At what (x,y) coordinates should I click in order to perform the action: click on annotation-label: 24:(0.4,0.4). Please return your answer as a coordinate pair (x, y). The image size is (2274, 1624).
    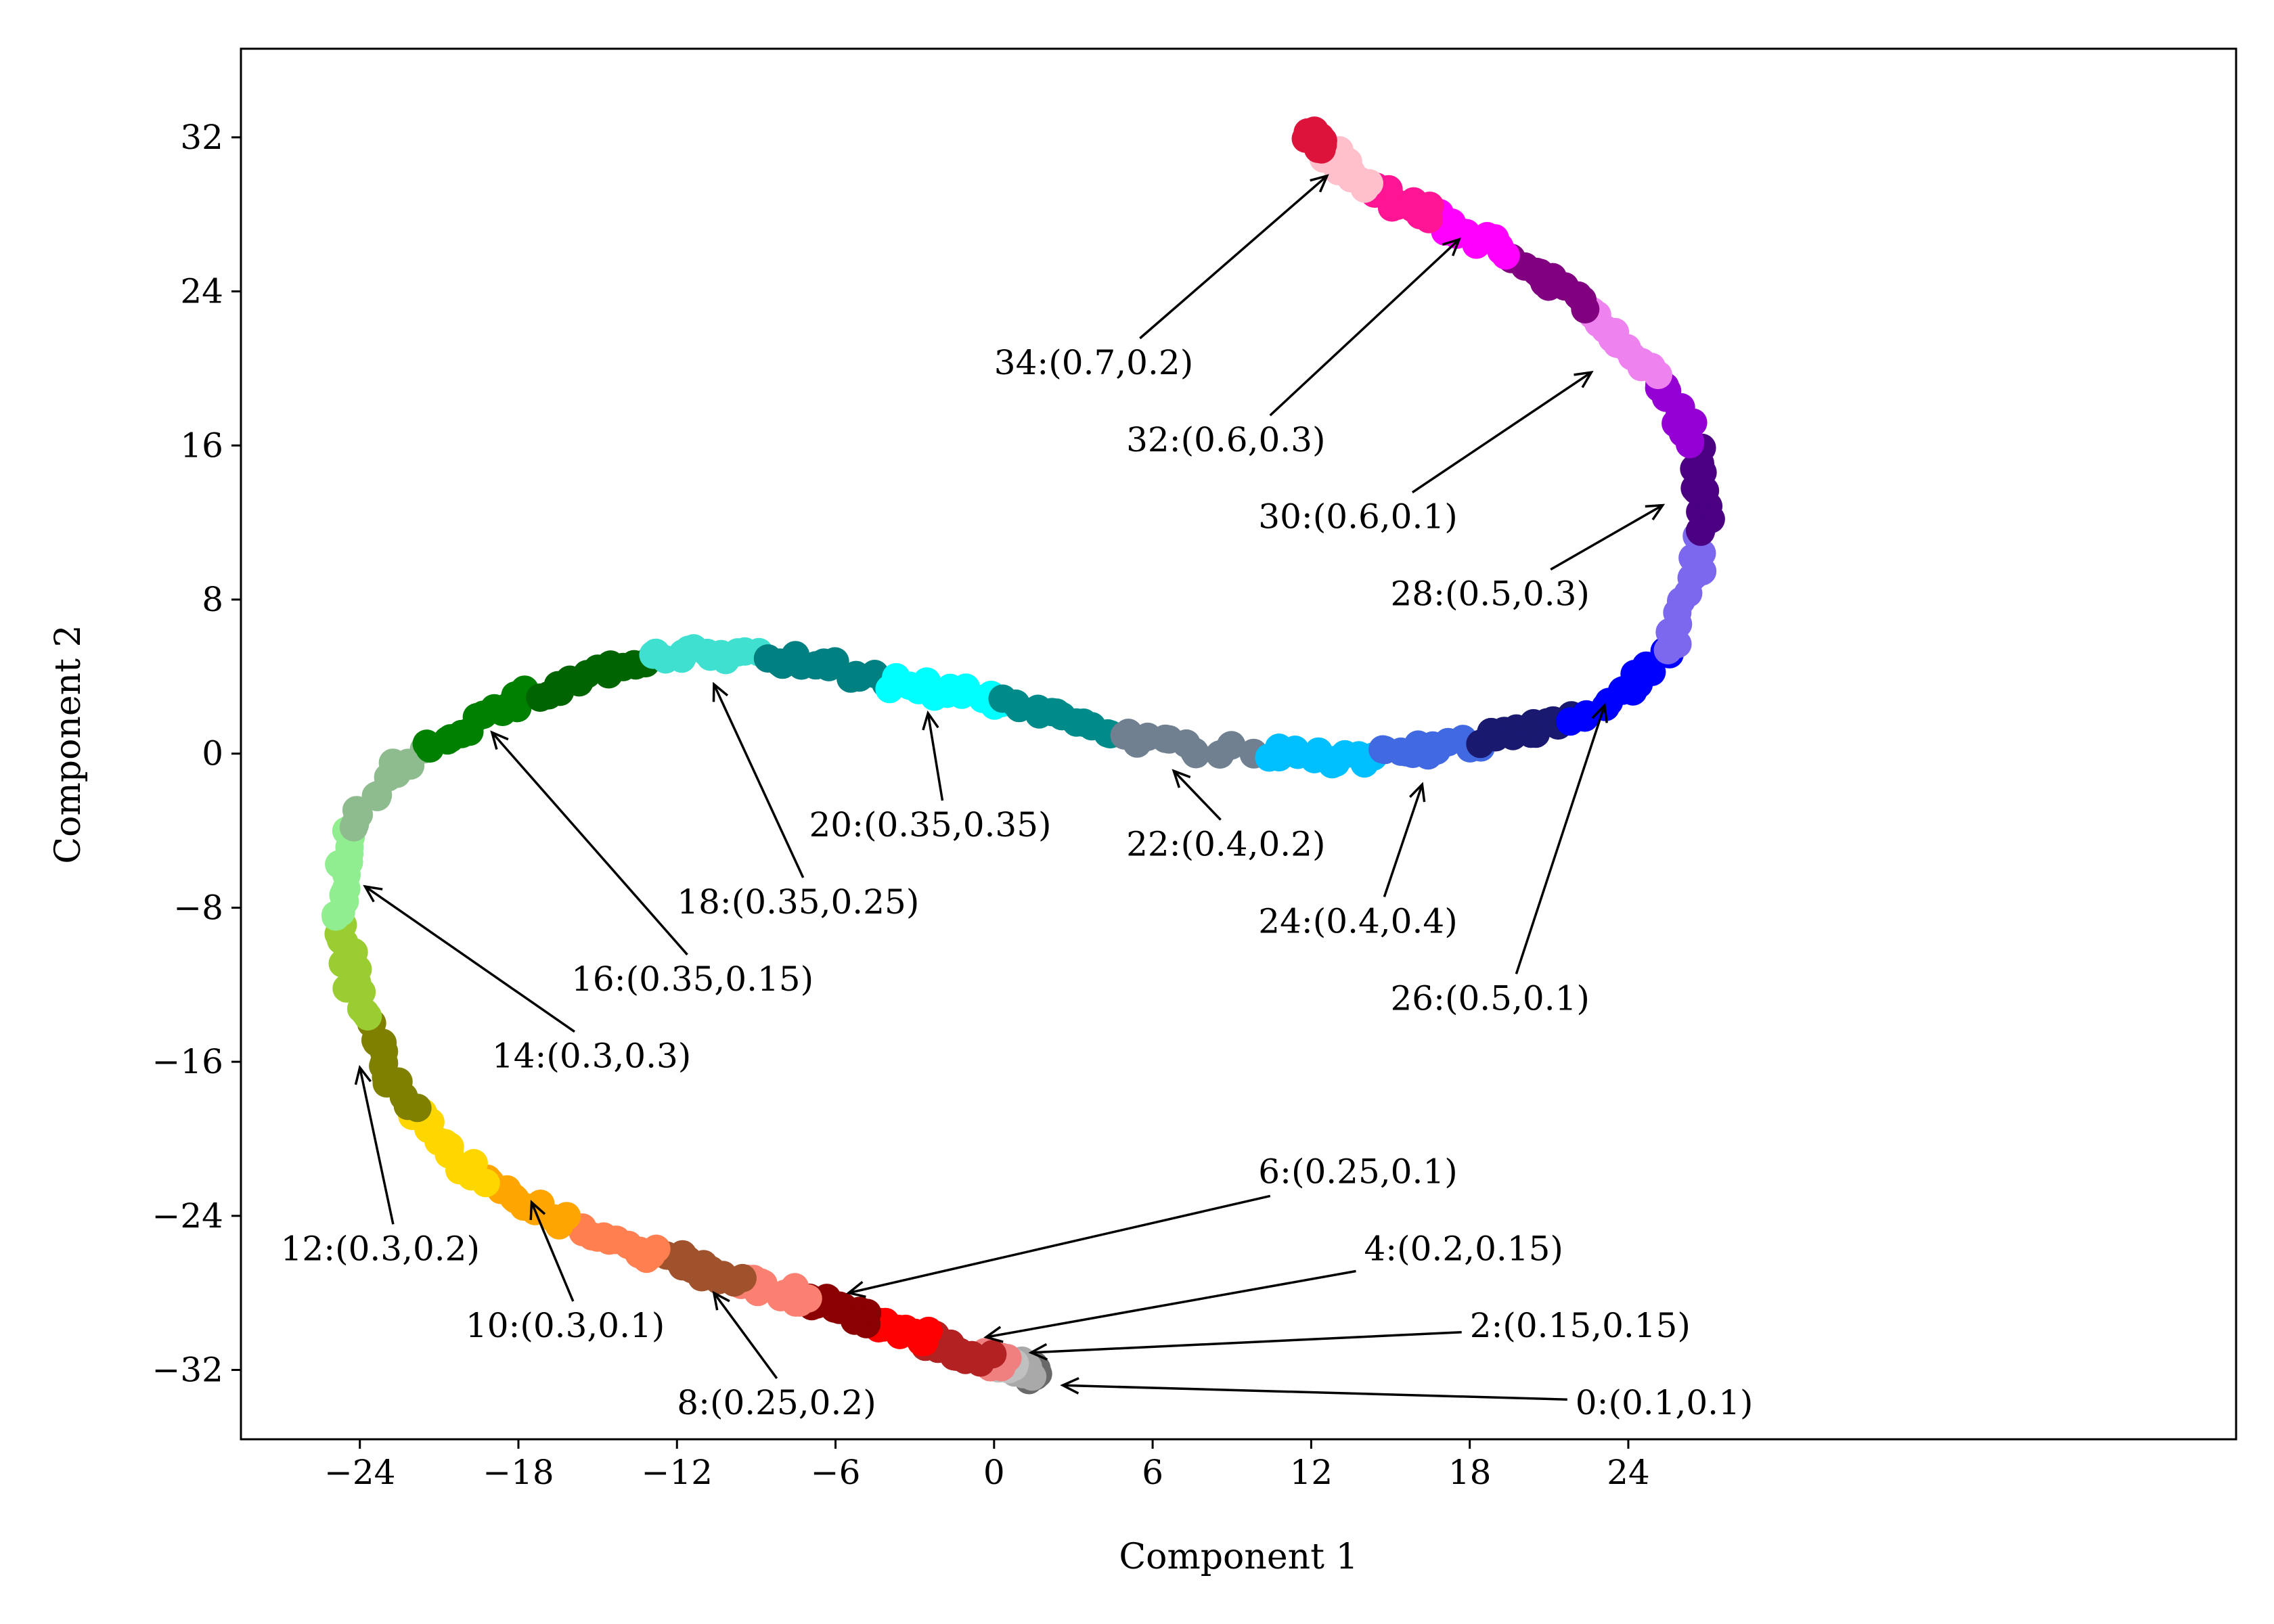
    Looking at the image, I should click on (1357, 921).